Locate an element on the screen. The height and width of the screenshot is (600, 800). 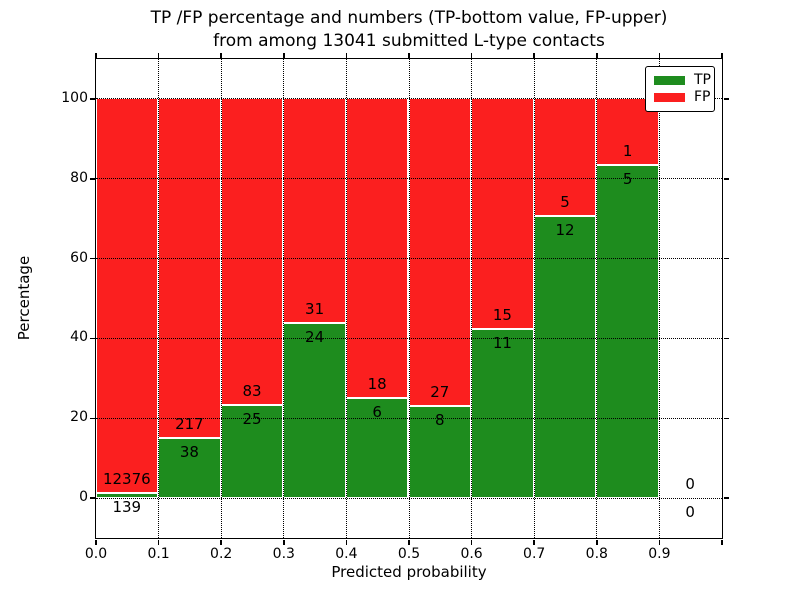
y-tick-label: 60 is located at coordinates (79, 257).